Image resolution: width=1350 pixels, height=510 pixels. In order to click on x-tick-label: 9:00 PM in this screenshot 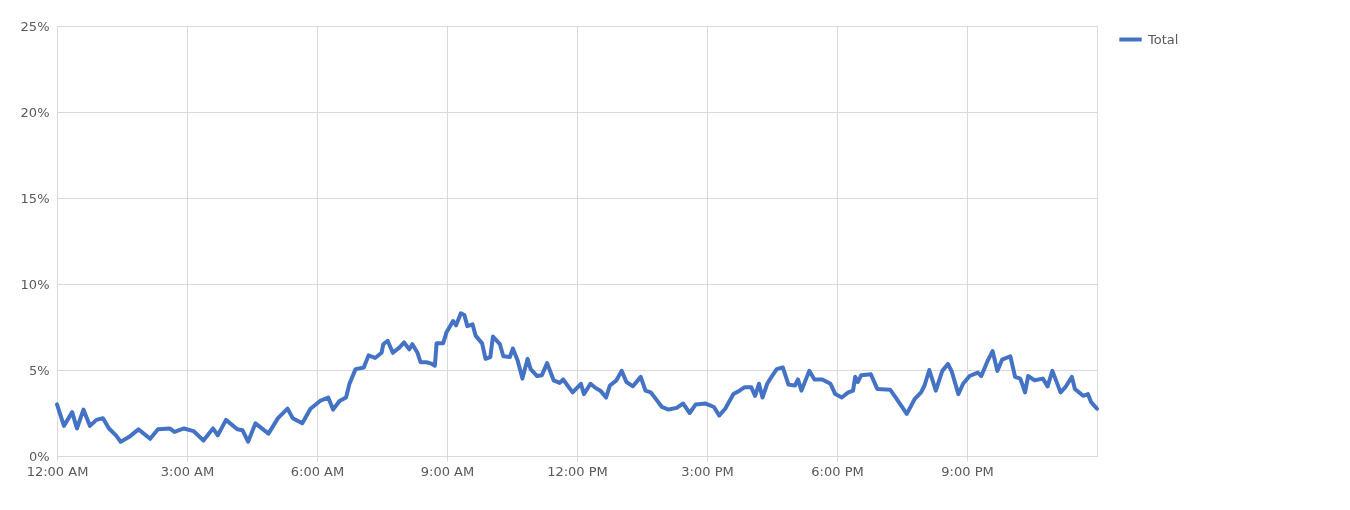, I will do `click(967, 471)`.